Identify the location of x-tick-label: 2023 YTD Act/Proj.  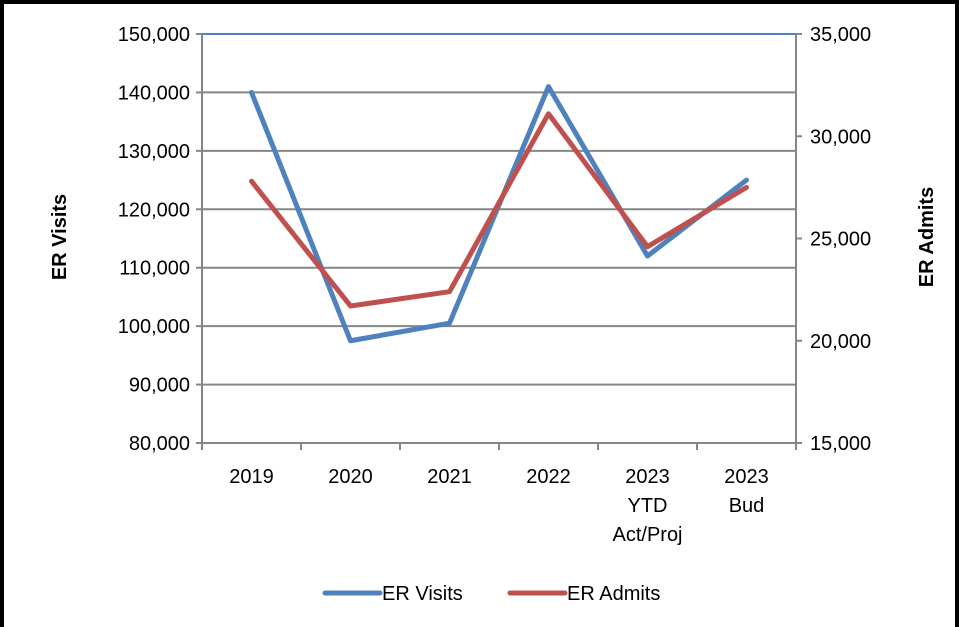
(647, 506).